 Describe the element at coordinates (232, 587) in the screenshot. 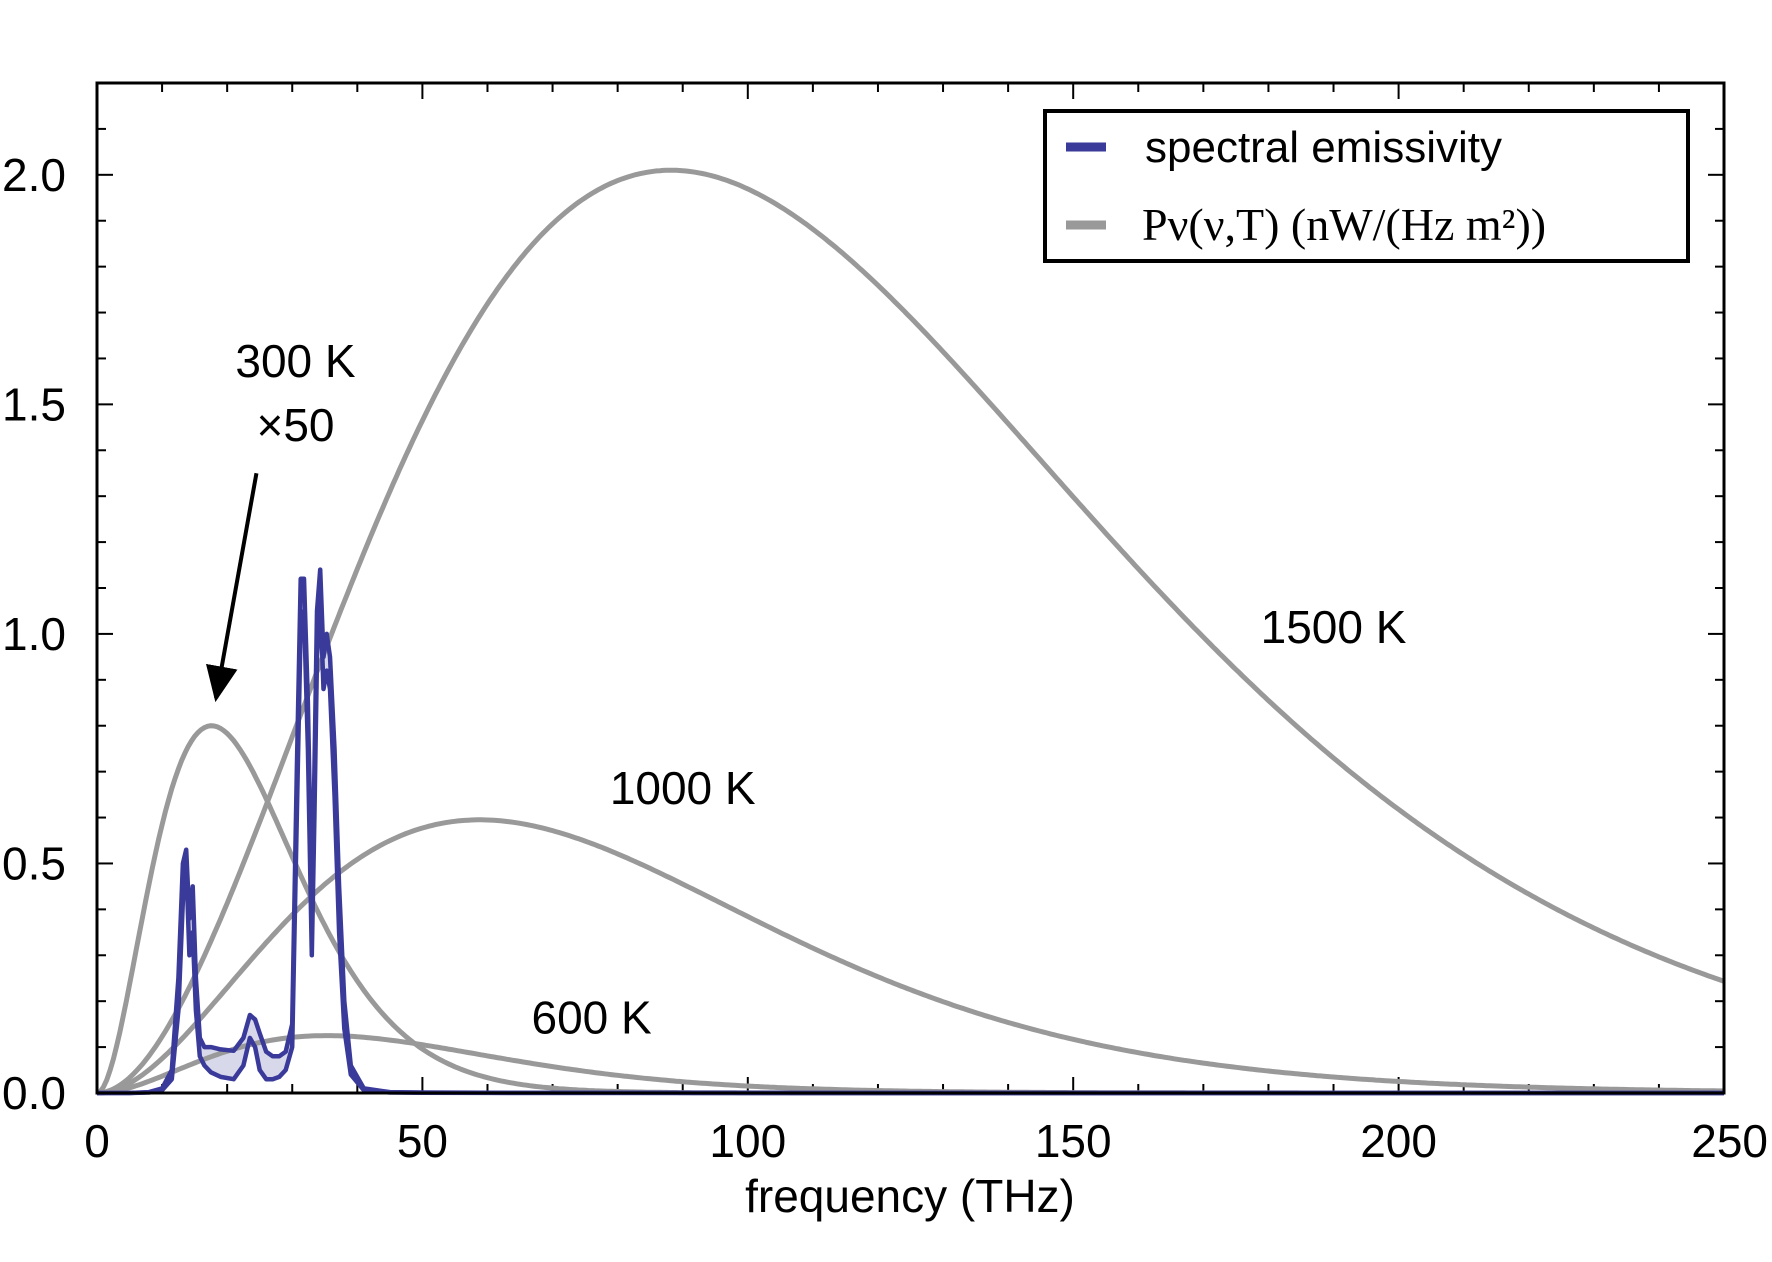

I see `annotation-arrow` at that location.